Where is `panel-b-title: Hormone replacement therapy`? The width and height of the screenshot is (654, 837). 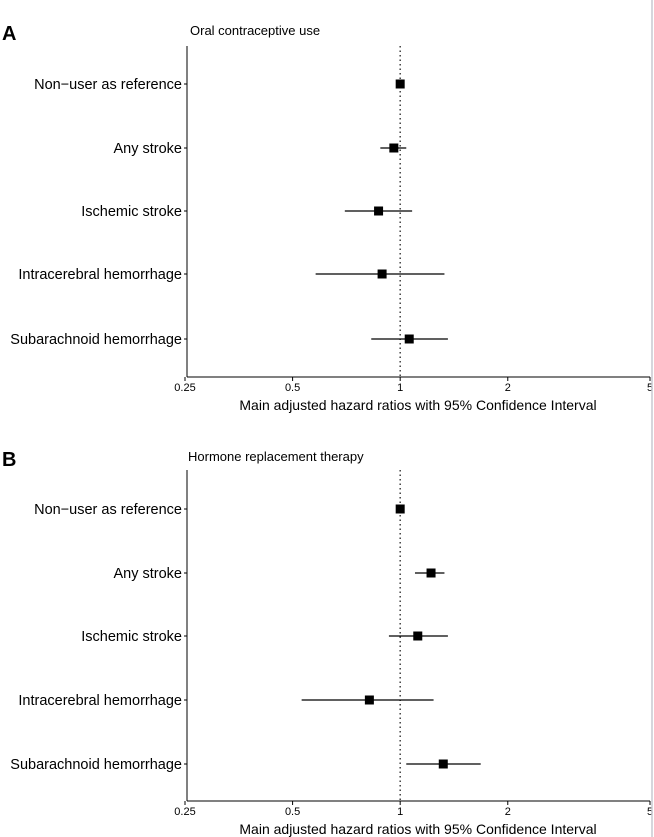
panel-b-title: Hormone replacement therapy is located at coordinates (276, 456).